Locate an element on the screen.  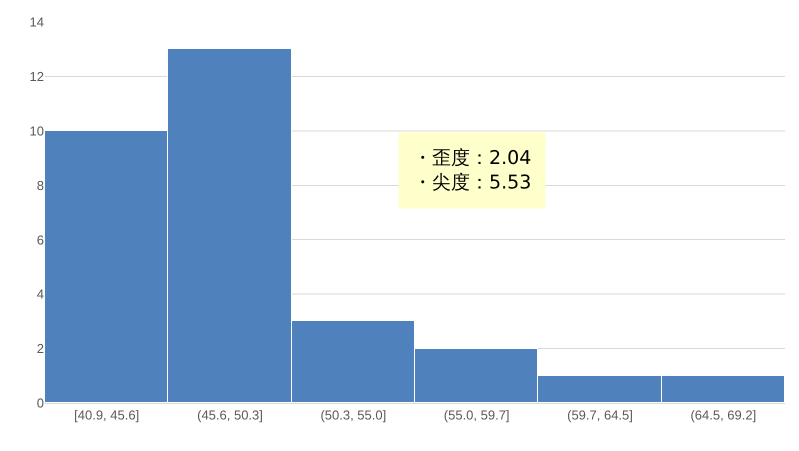
y-tick-label: 0 is located at coordinates (40, 403).